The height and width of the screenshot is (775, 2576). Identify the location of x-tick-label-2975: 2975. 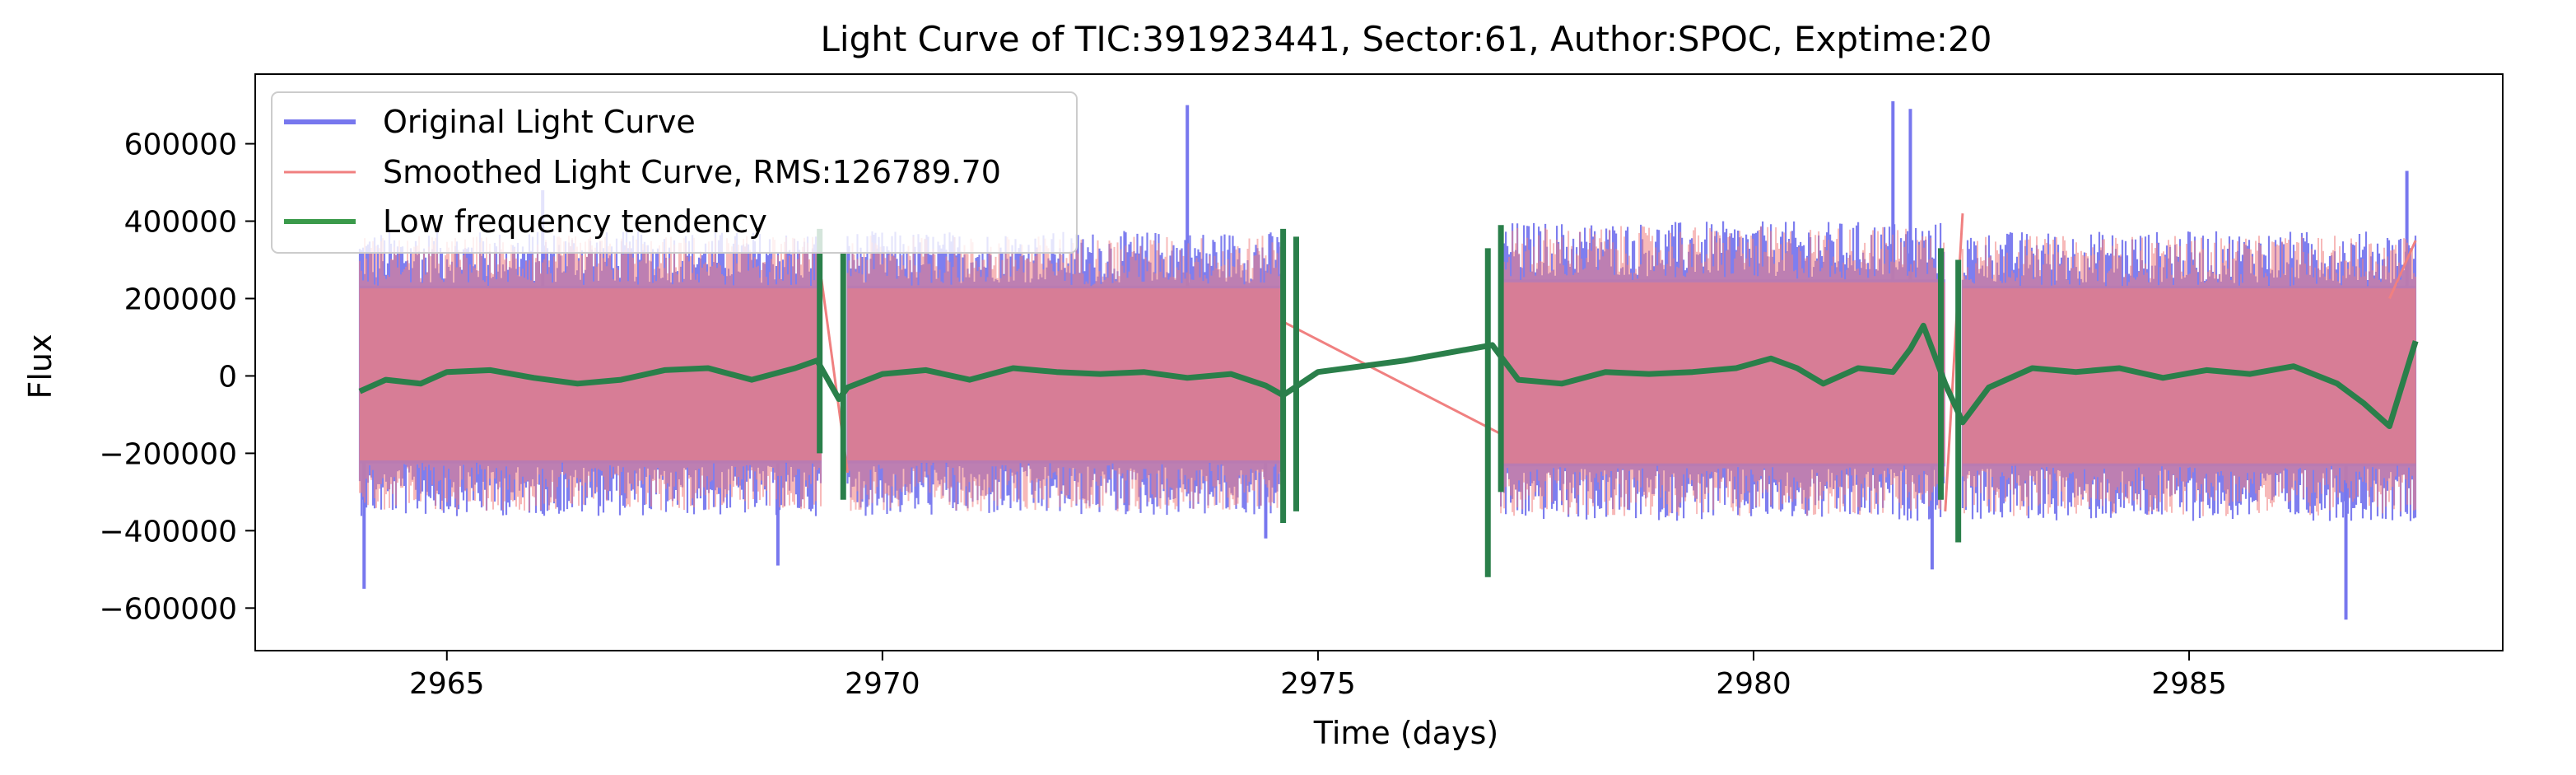
(1318, 684).